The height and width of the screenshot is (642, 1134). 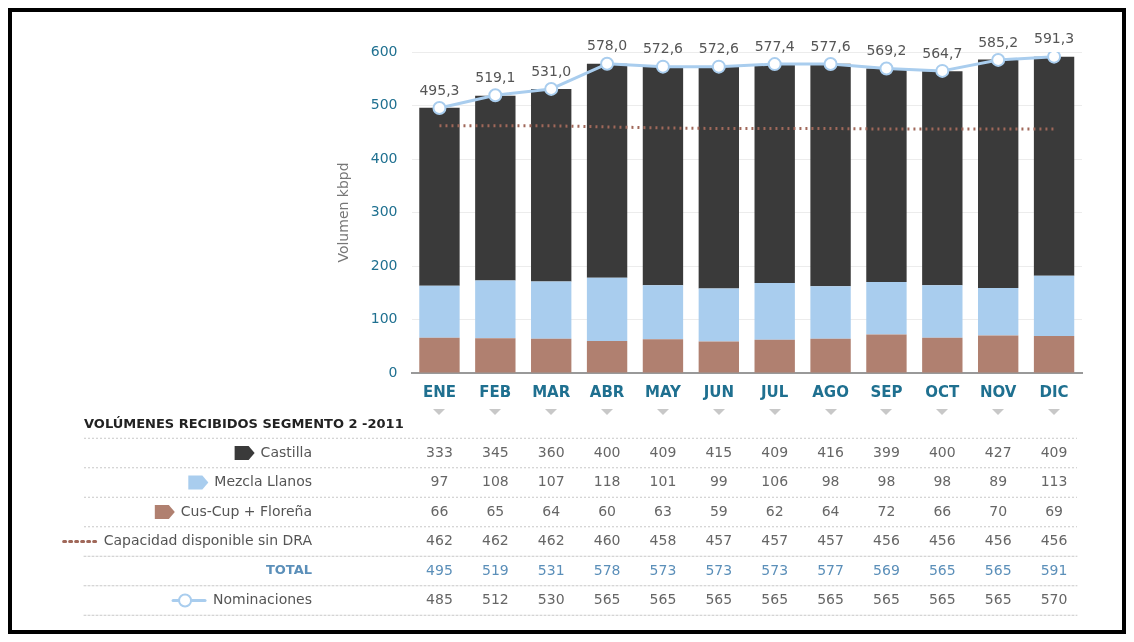 What do you see at coordinates (774, 391) in the screenshot?
I see `x-tick-label: JUL` at bounding box center [774, 391].